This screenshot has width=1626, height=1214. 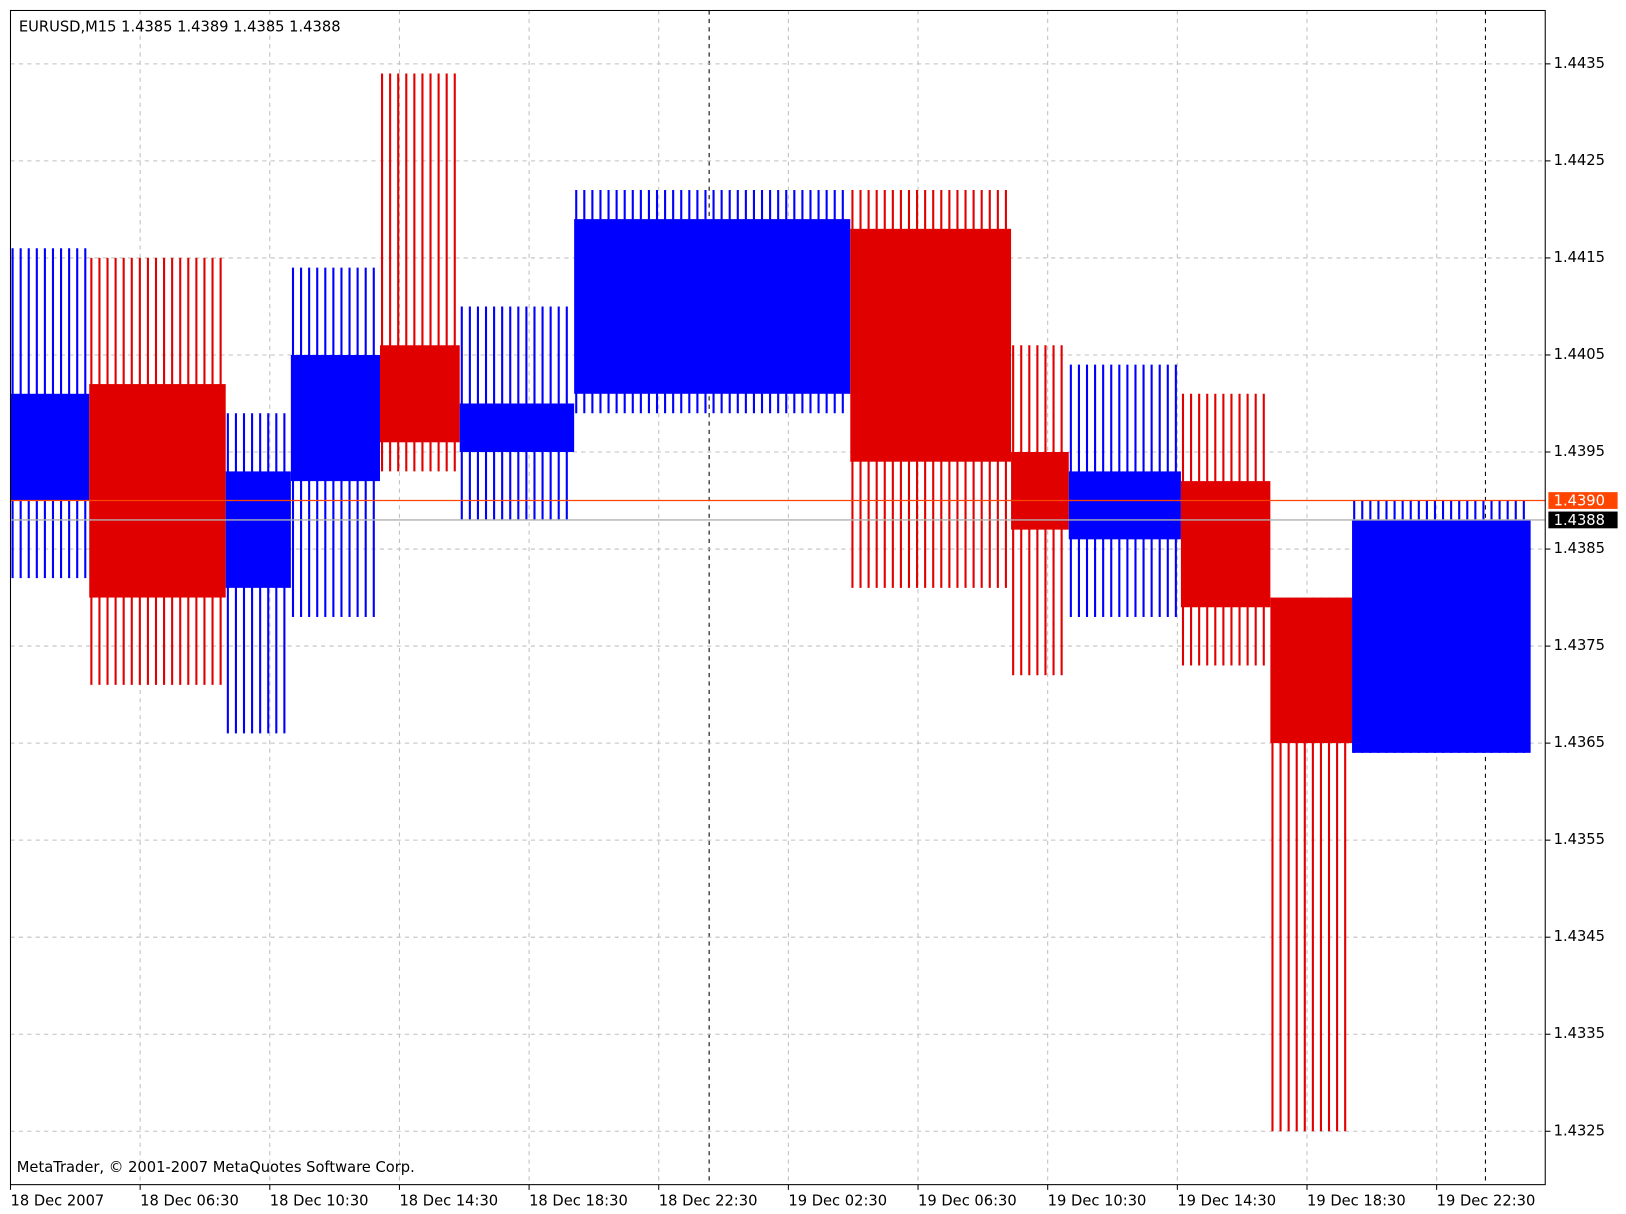 What do you see at coordinates (1579, 160) in the screenshot?
I see `y-tick-label: 1.4425` at bounding box center [1579, 160].